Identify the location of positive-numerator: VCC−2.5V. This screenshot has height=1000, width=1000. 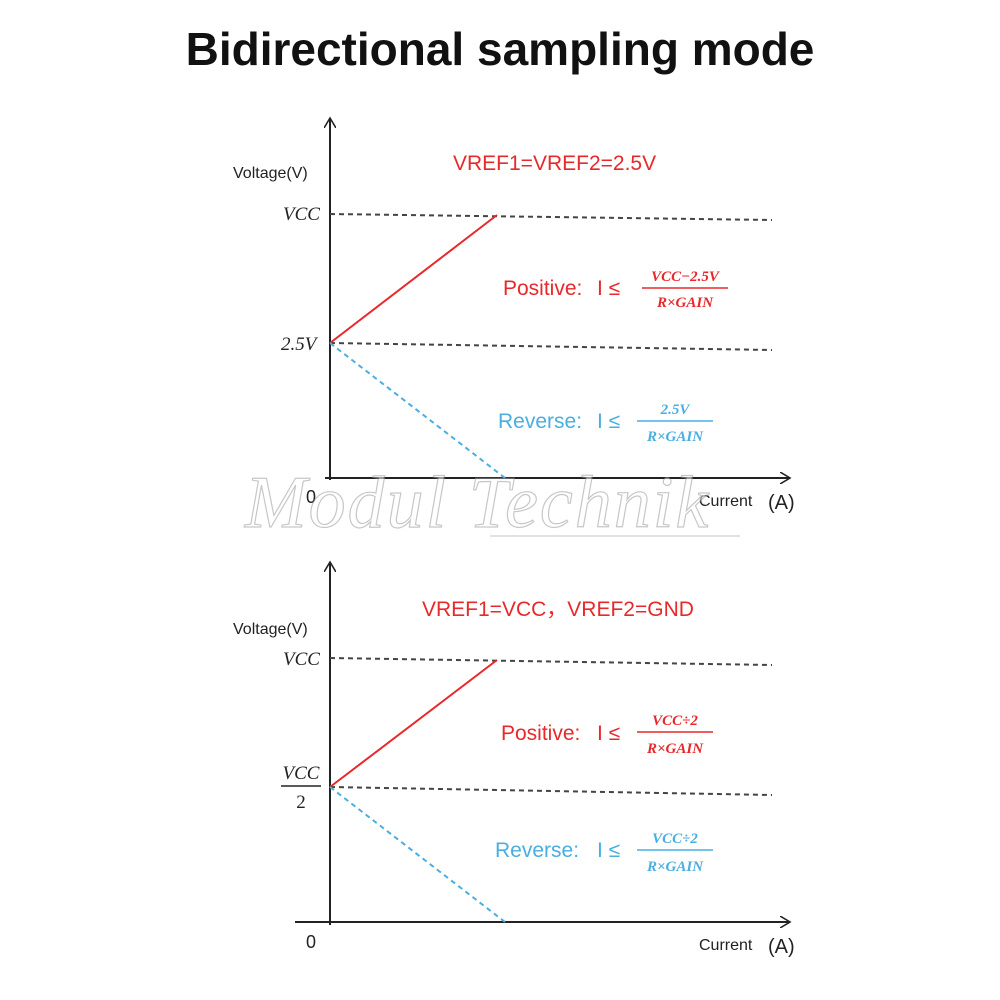
(686, 277).